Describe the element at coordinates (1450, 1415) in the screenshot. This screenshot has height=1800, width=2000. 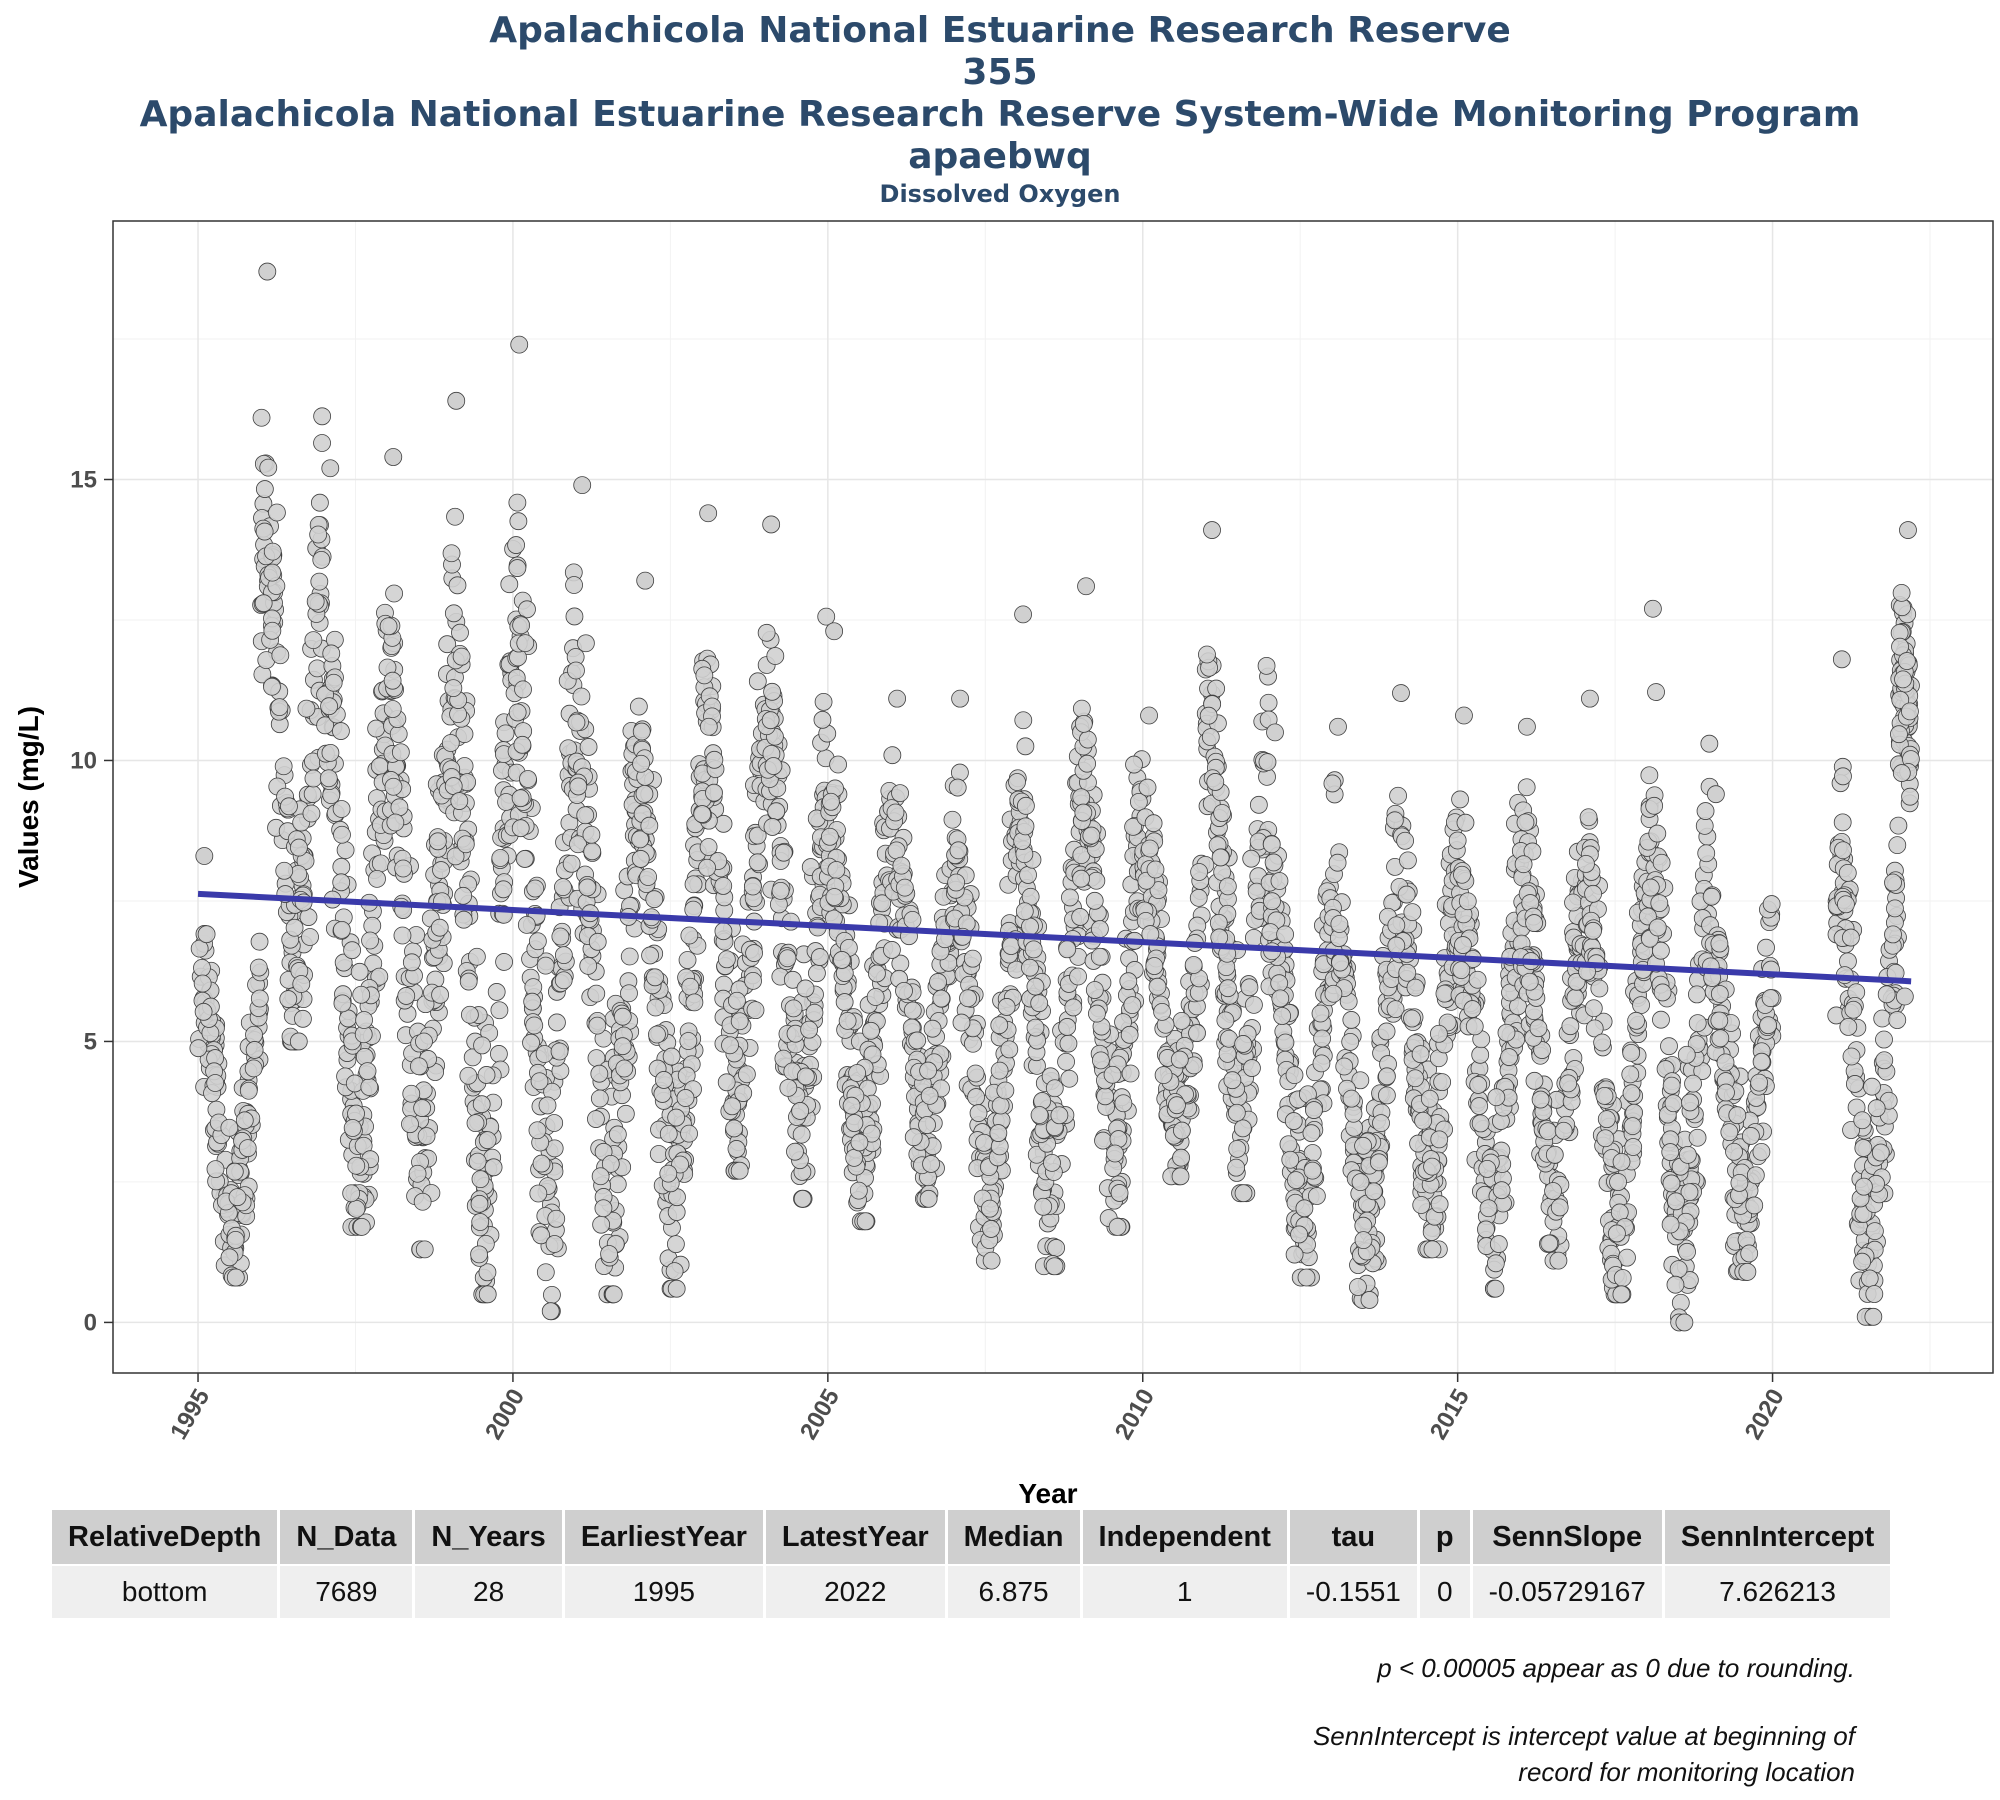
I see `x-tick-label: 2015` at that location.